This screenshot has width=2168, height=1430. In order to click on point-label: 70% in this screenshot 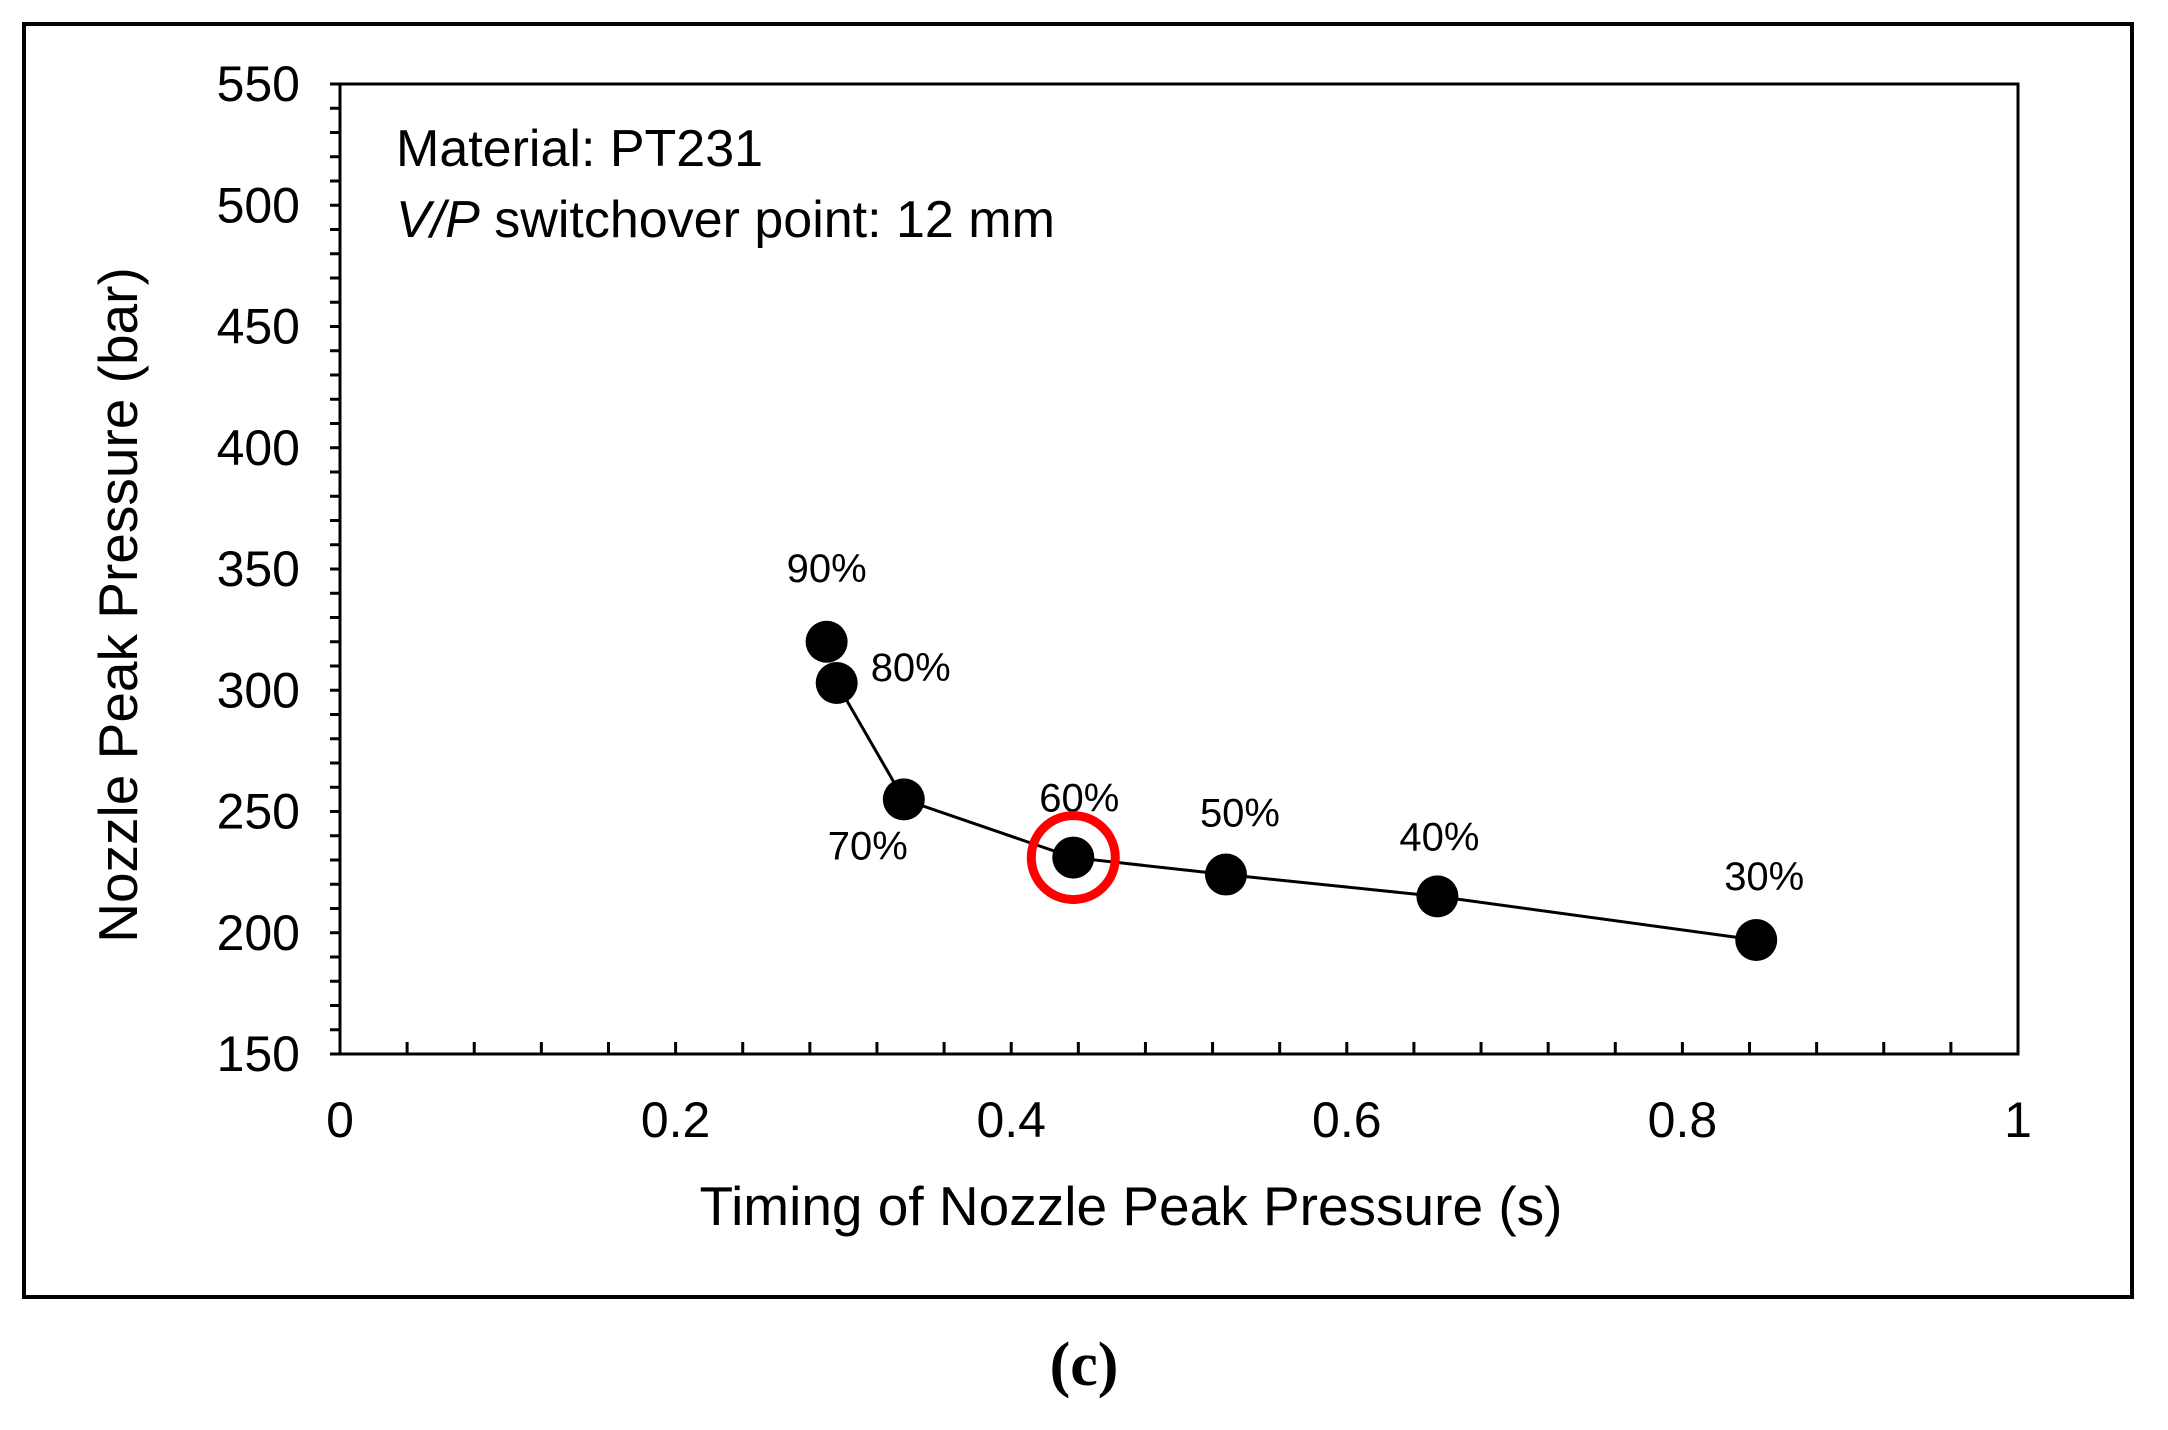, I will do `click(868, 846)`.